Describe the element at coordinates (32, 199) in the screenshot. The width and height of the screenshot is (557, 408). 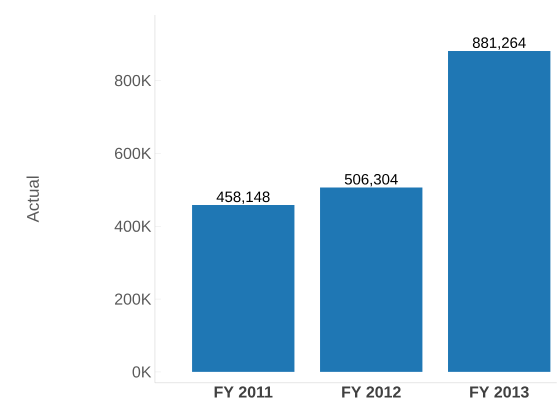
I see `y-axis-title: Actual` at that location.